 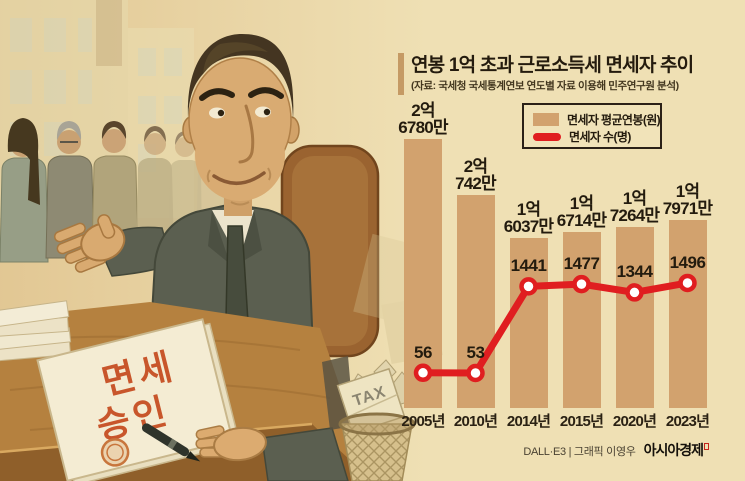 I want to click on legend-label: 면세자 평균연봉(원), so click(x=614, y=120).